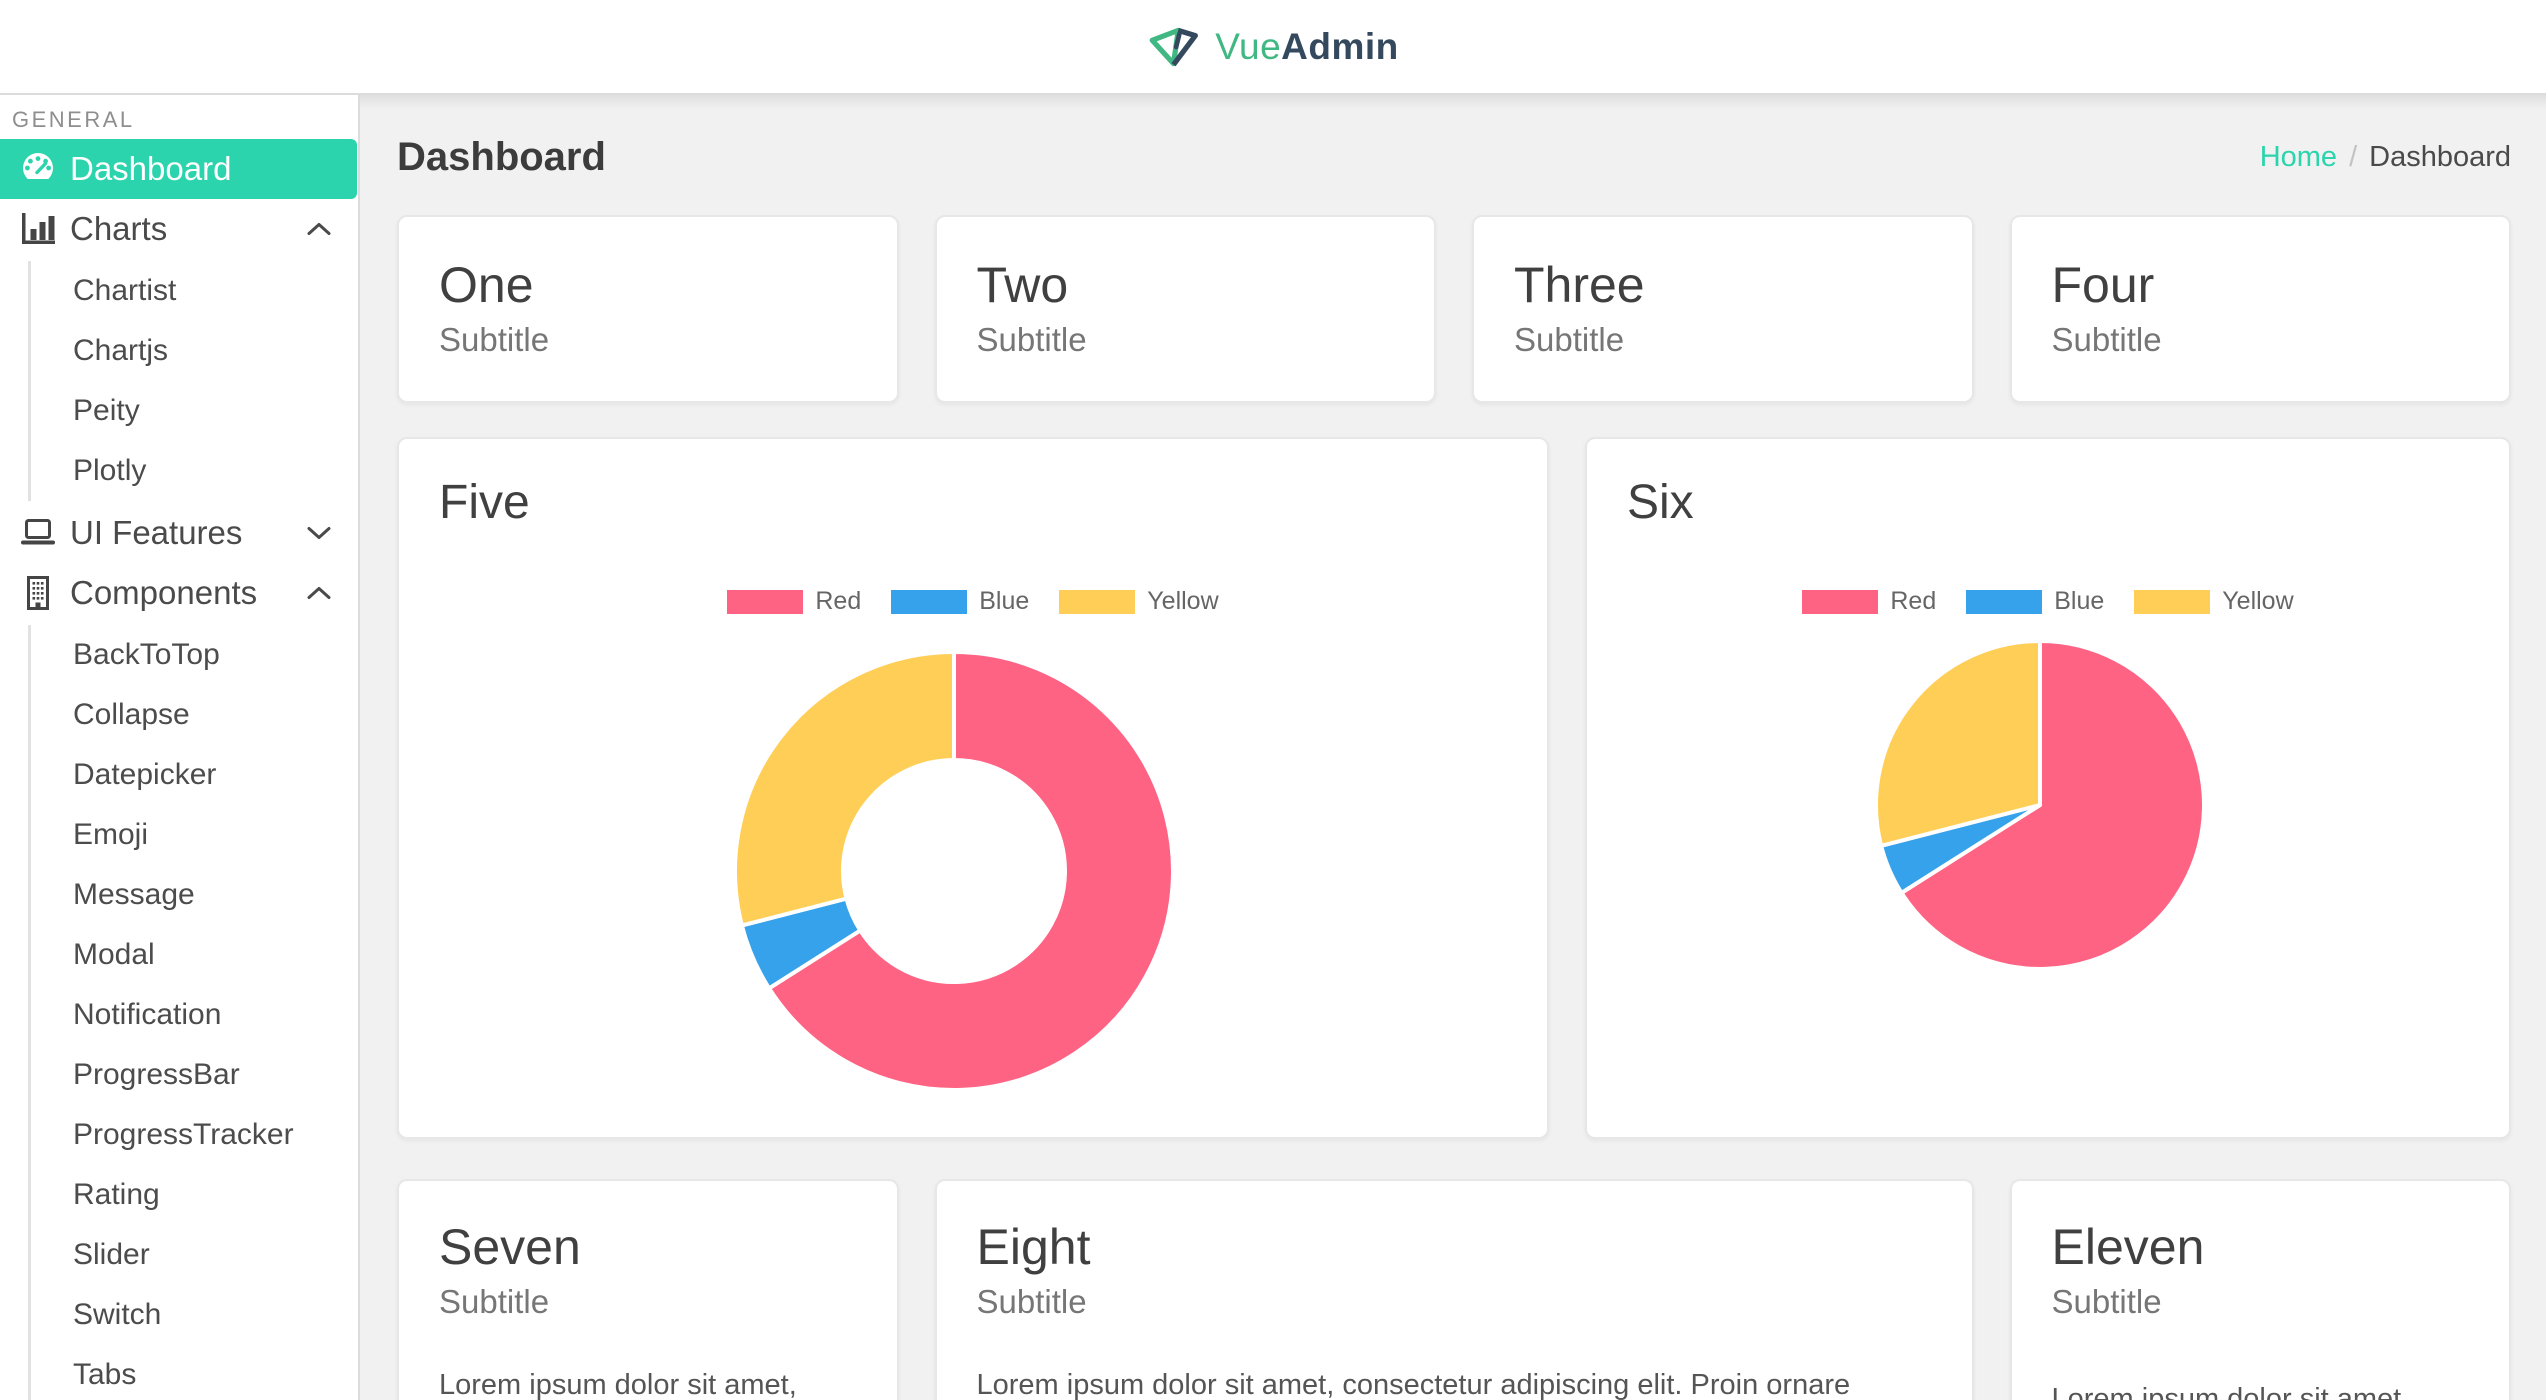 Image resolution: width=2546 pixels, height=1400 pixels. I want to click on pie-chart-svg, so click(2039, 805).